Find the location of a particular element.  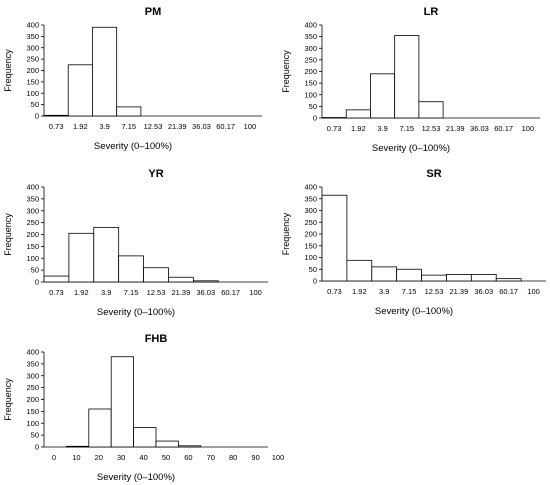

chart-fhb-x-tick-label: 30 is located at coordinates (121, 457).